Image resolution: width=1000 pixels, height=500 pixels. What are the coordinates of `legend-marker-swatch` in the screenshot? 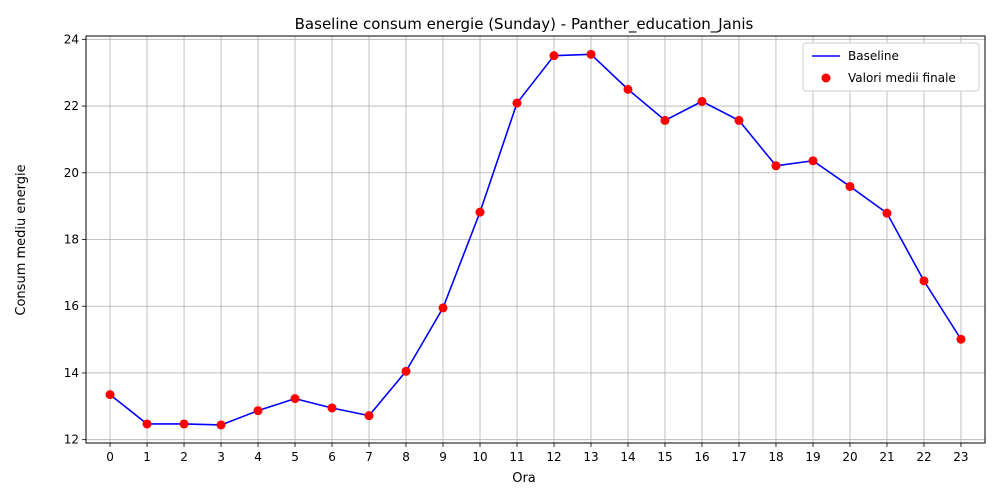 It's located at (826, 78).